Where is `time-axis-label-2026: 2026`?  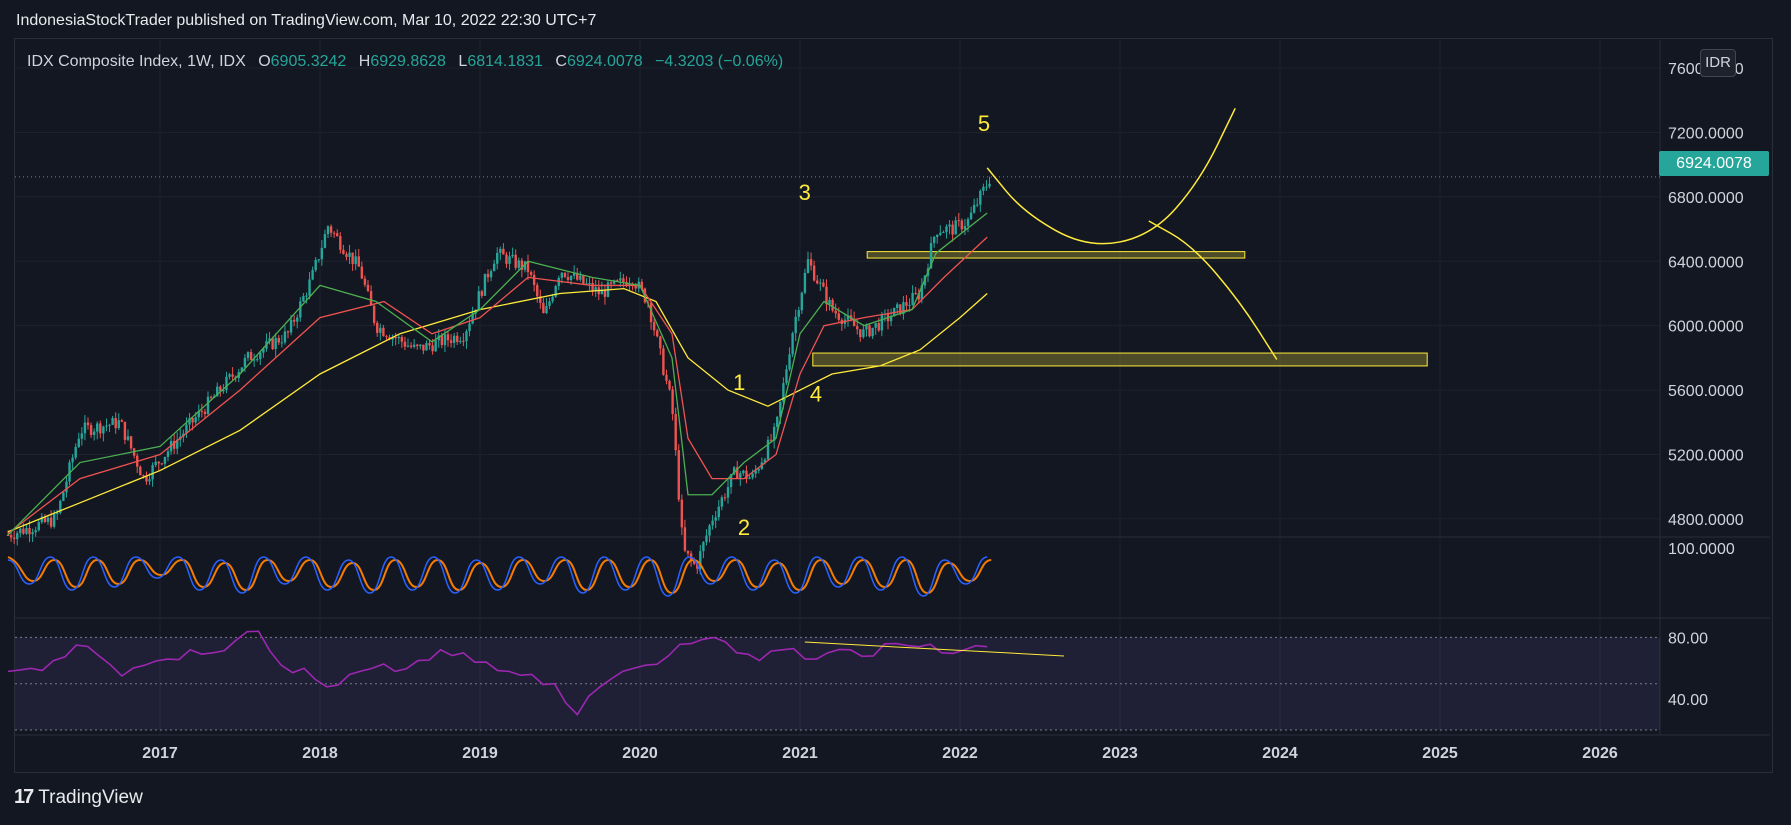 time-axis-label-2026: 2026 is located at coordinates (1600, 753).